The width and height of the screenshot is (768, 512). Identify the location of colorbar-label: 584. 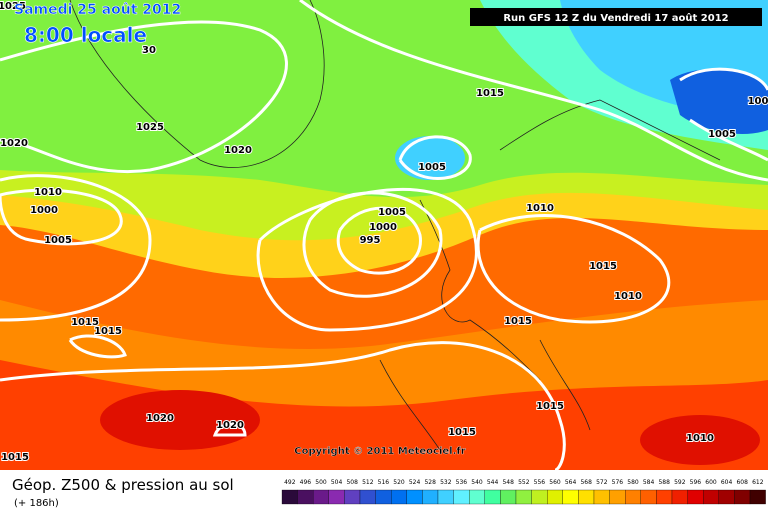
(649, 482).